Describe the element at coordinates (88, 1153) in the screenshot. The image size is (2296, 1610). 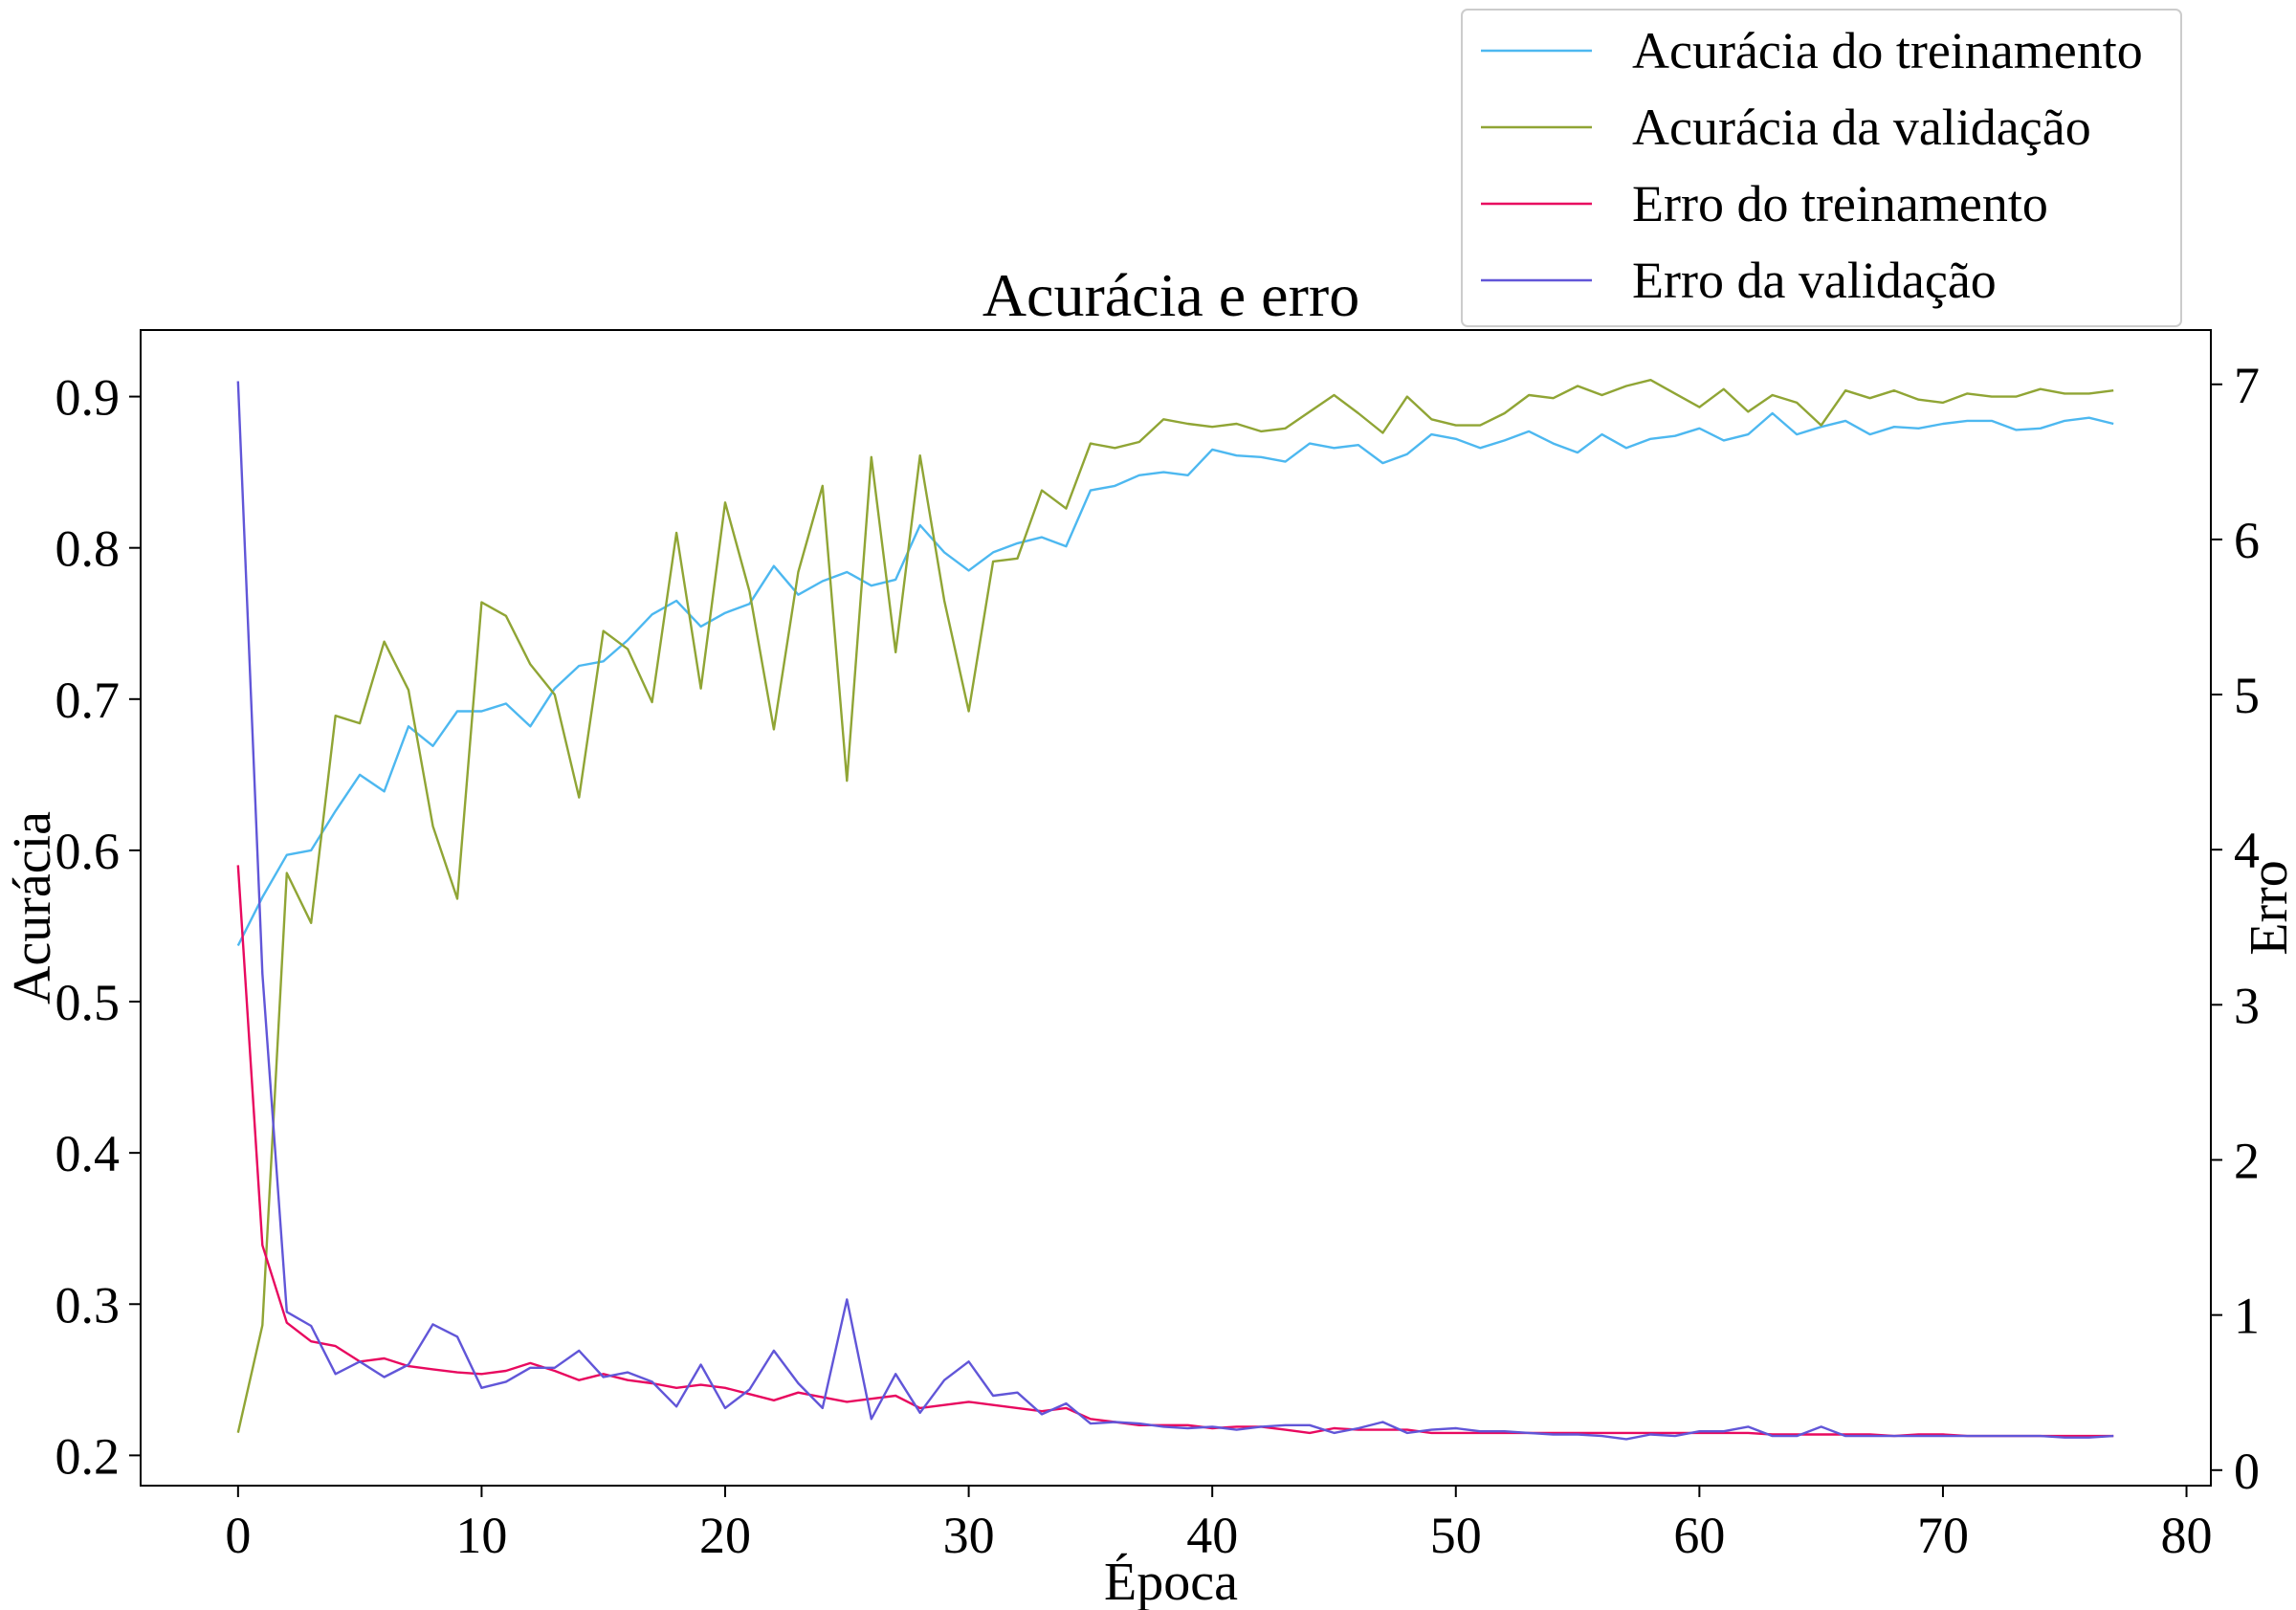
I see `y-left-tick-label: 0.4` at that location.